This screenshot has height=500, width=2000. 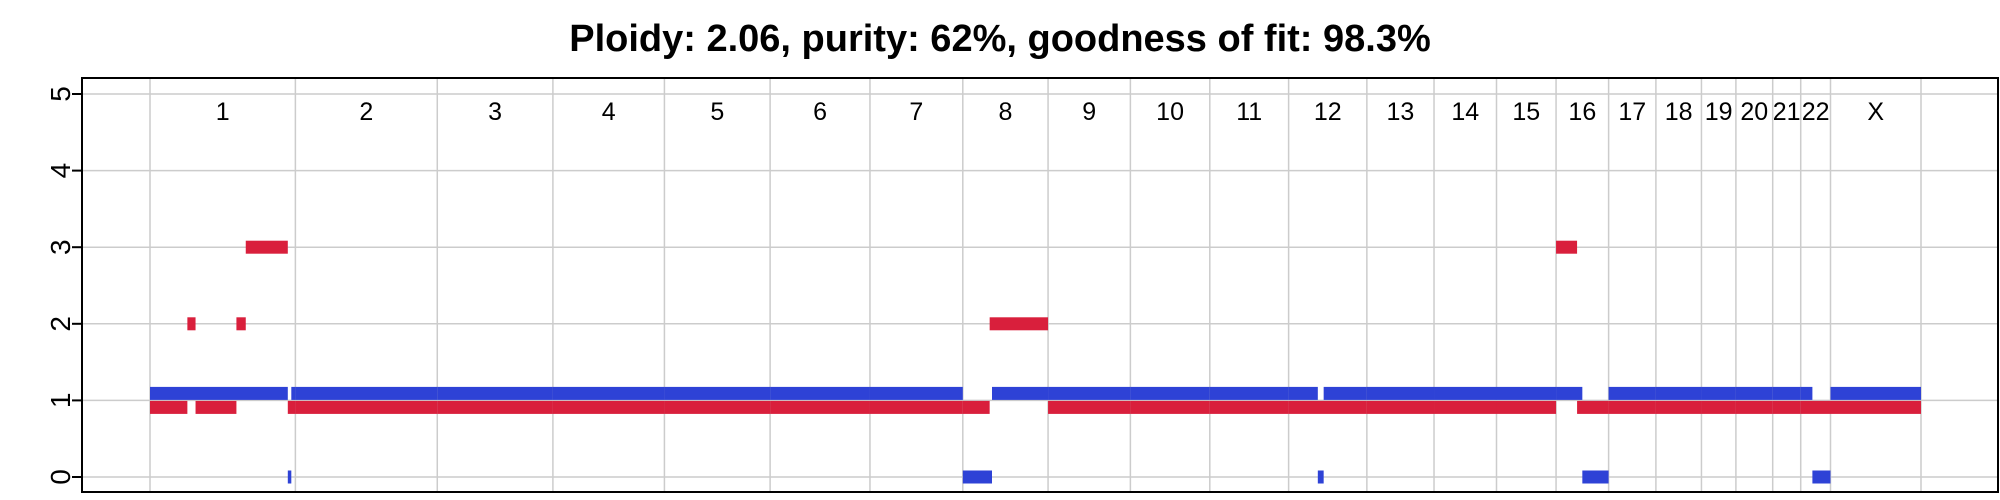 I want to click on chromosome-label: 14, so click(x=1465, y=112).